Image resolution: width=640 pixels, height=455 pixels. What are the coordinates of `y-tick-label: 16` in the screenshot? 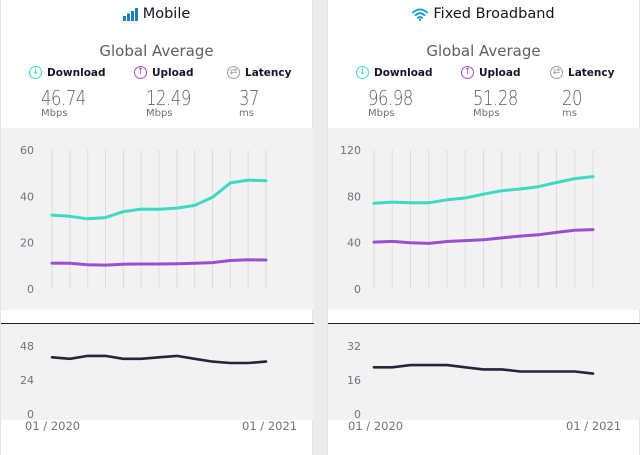 It's located at (354, 380).